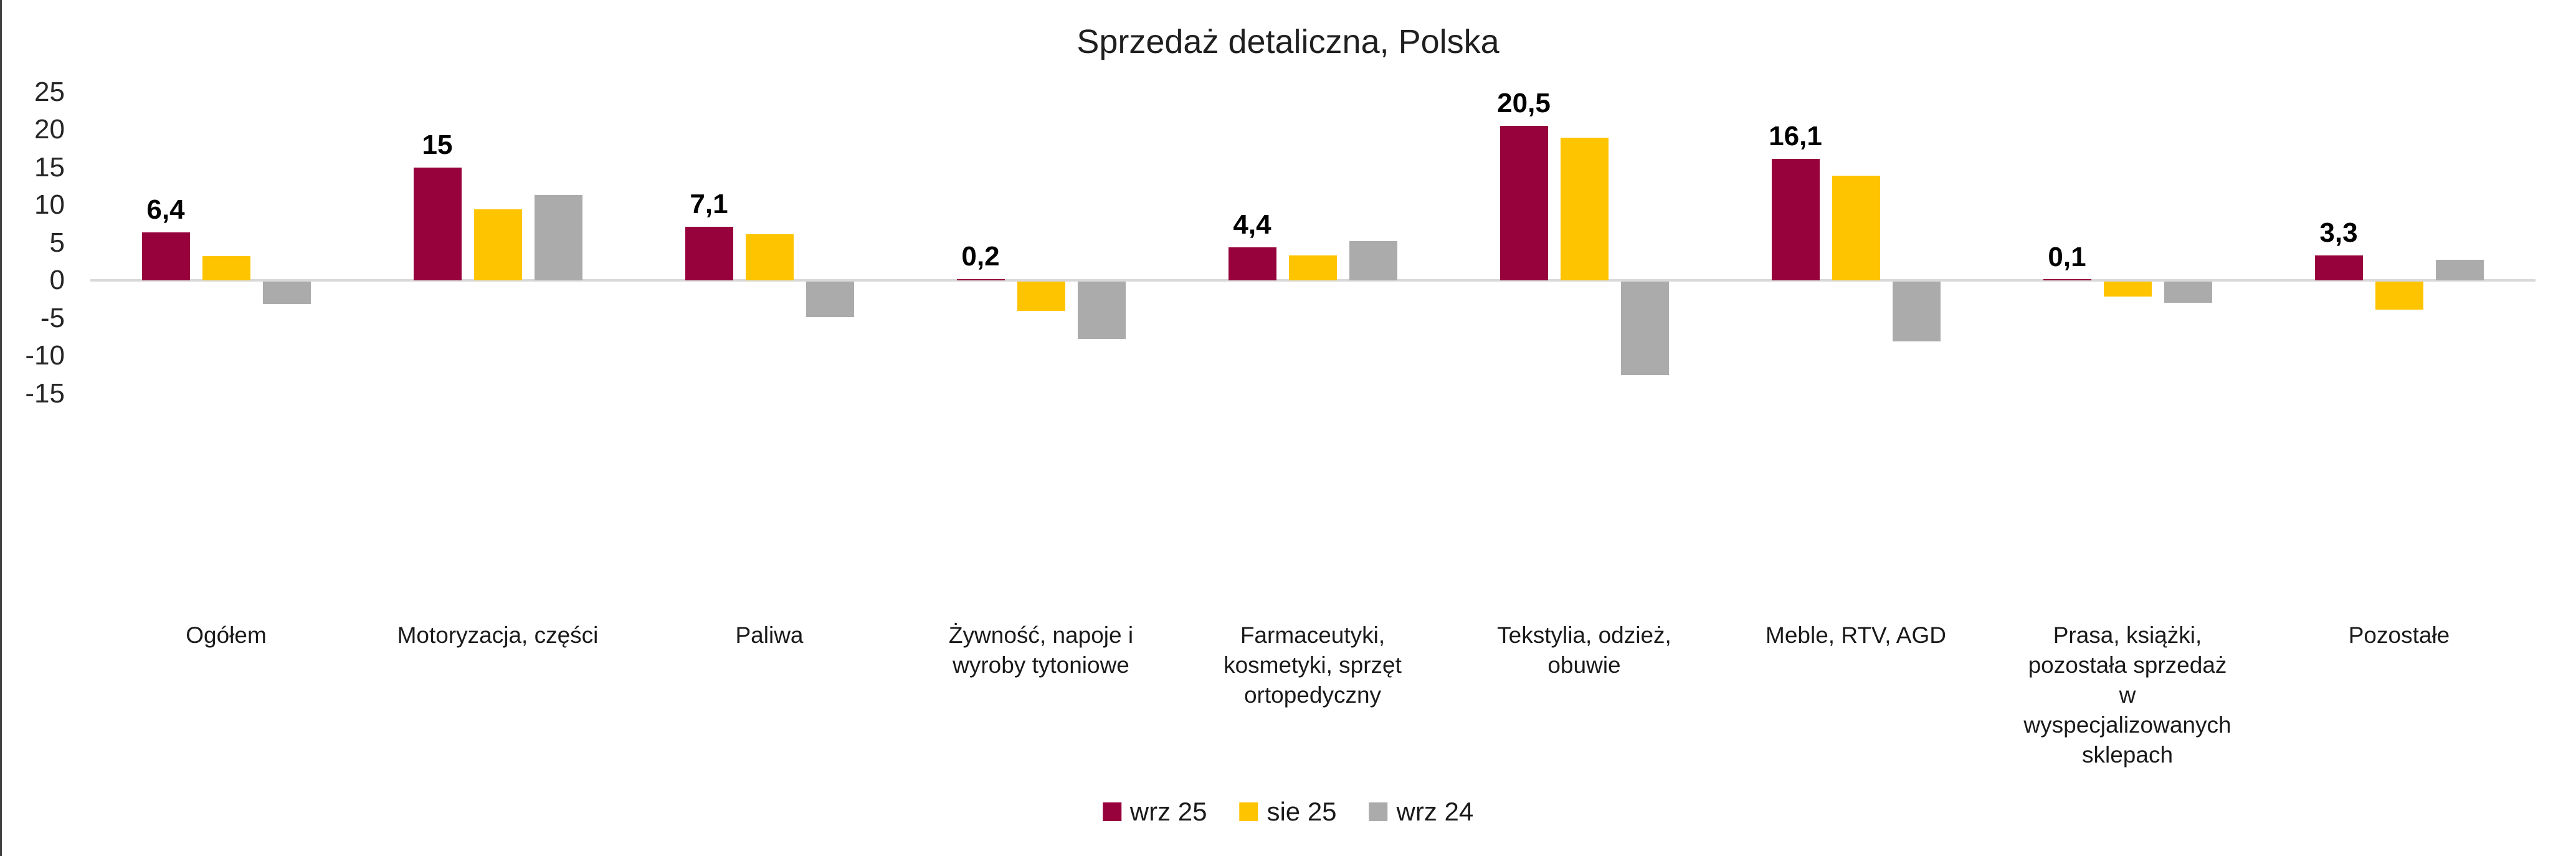 This screenshot has height=856, width=2576. What do you see at coordinates (1373, 260) in the screenshot?
I see `bar-wrz-24-cat4` at bounding box center [1373, 260].